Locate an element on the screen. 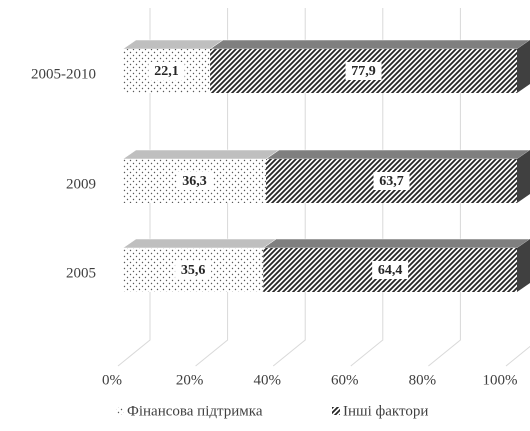  x-tick-label: 40% is located at coordinates (267, 380).